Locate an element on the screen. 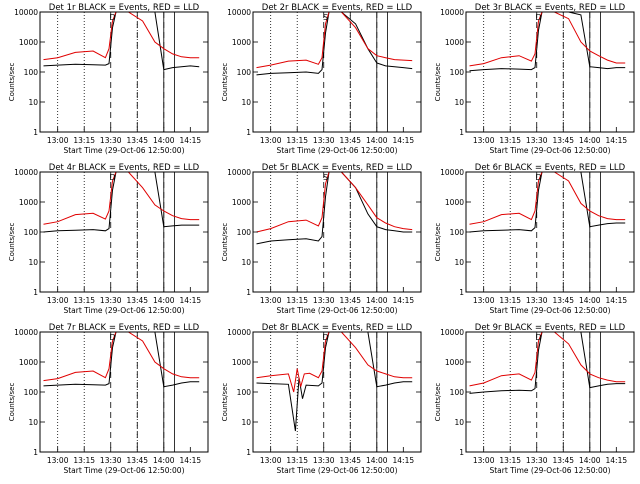 The image size is (640, 484). panel-title: Det 1r BLACK = Events, RED = LLD is located at coordinates (124, 8).